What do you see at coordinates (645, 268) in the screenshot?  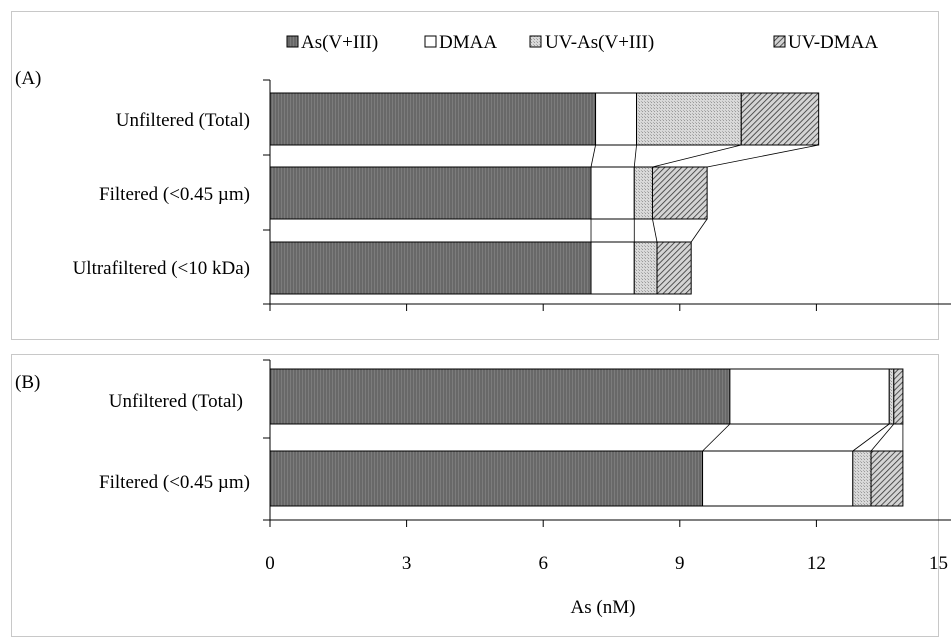 I see `bar-a-2-uv-as-v-iii` at bounding box center [645, 268].